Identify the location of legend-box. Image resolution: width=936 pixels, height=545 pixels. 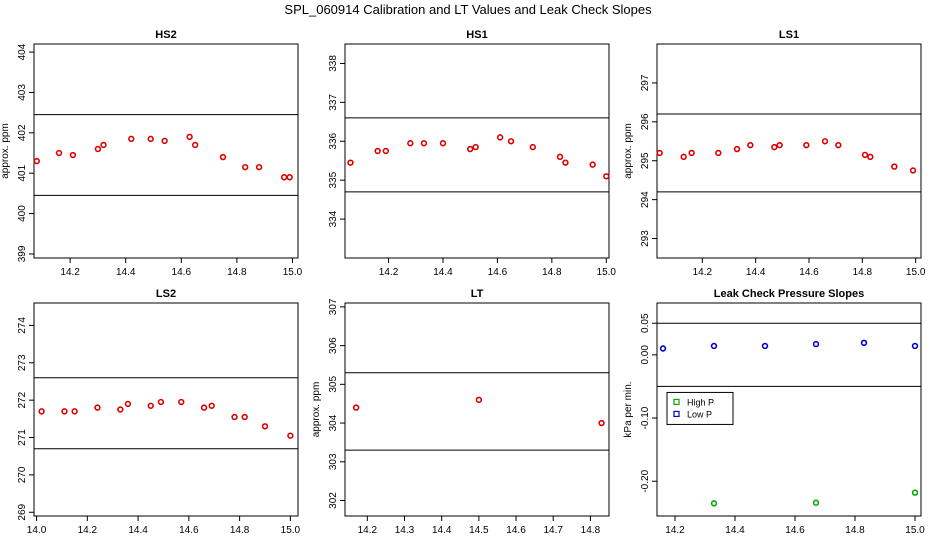
(700, 408).